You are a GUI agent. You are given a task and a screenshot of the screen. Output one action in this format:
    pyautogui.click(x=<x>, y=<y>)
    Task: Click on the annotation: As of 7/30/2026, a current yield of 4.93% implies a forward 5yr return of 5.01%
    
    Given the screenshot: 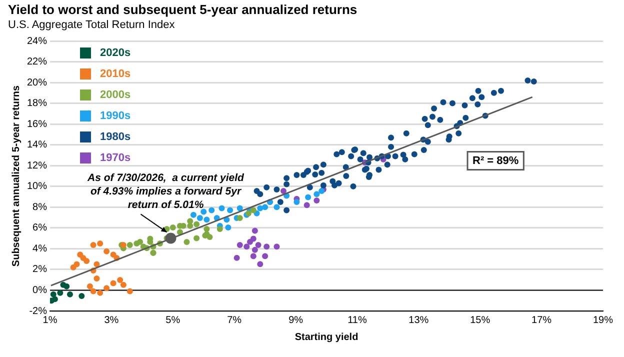 What is the action you would take?
    pyautogui.click(x=165, y=191)
    